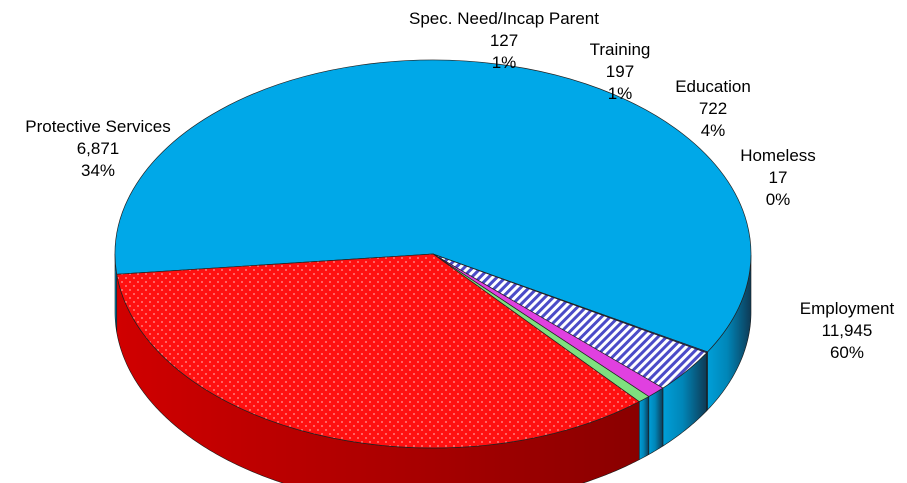 The image size is (907, 483). What do you see at coordinates (778, 199) in the screenshot?
I see `slice-label-percent: 0%` at bounding box center [778, 199].